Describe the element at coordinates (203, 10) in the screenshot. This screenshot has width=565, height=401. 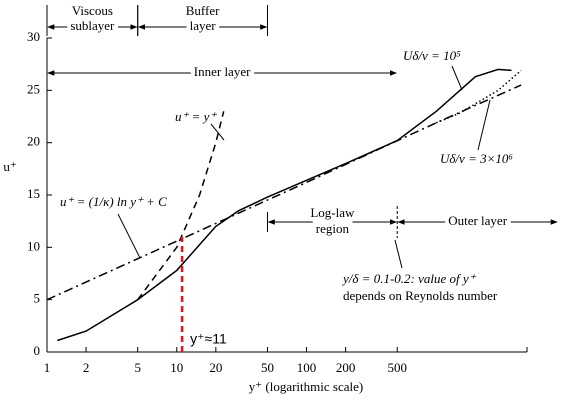
I see `region-label: Buffer` at that location.